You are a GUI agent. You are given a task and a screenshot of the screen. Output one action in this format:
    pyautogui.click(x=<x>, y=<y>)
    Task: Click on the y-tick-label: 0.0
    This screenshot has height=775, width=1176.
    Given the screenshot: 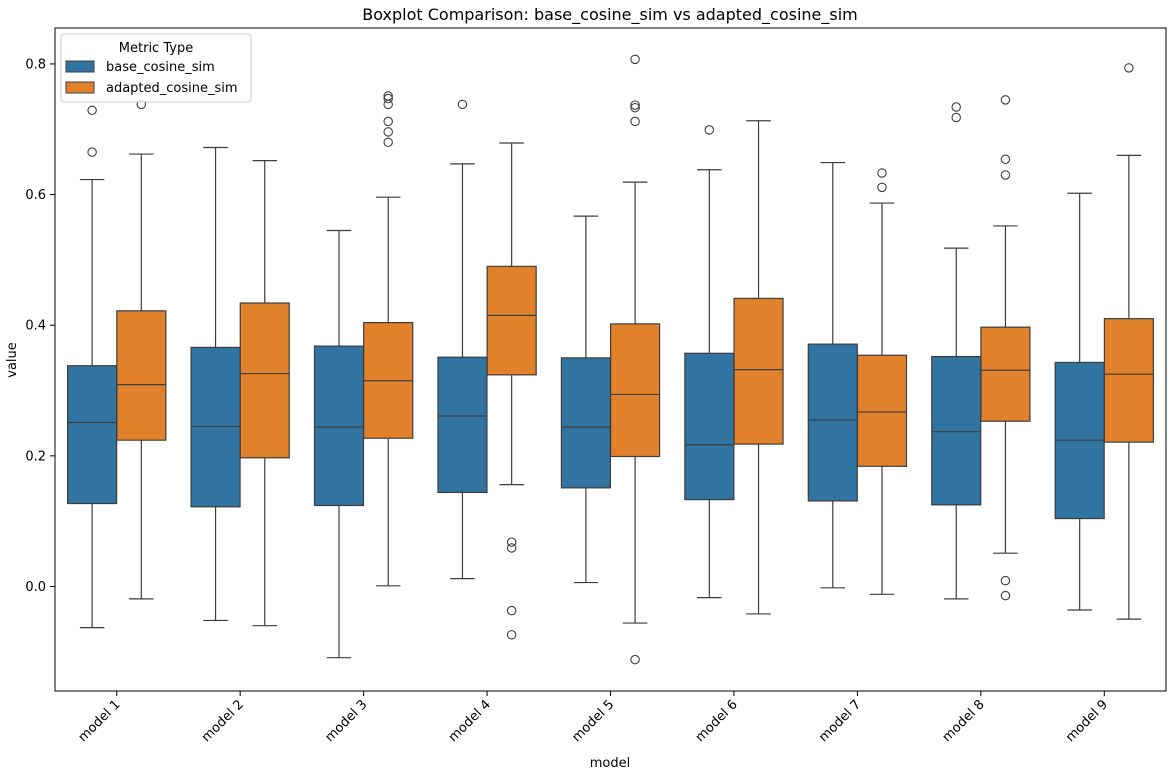 What is the action you would take?
    pyautogui.click(x=35, y=587)
    